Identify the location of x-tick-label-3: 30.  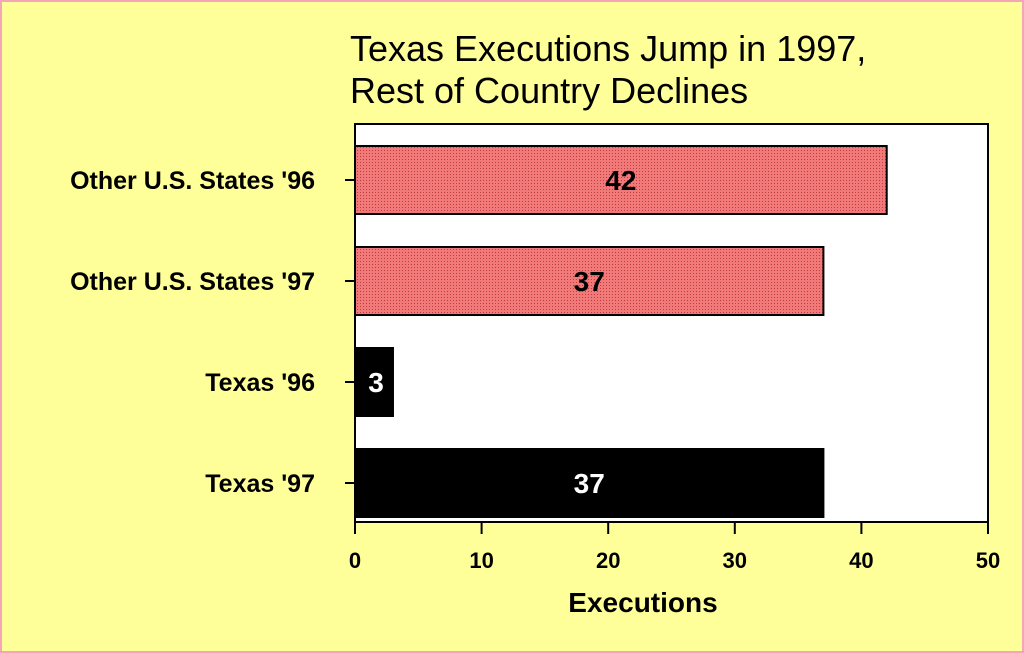
(735, 560).